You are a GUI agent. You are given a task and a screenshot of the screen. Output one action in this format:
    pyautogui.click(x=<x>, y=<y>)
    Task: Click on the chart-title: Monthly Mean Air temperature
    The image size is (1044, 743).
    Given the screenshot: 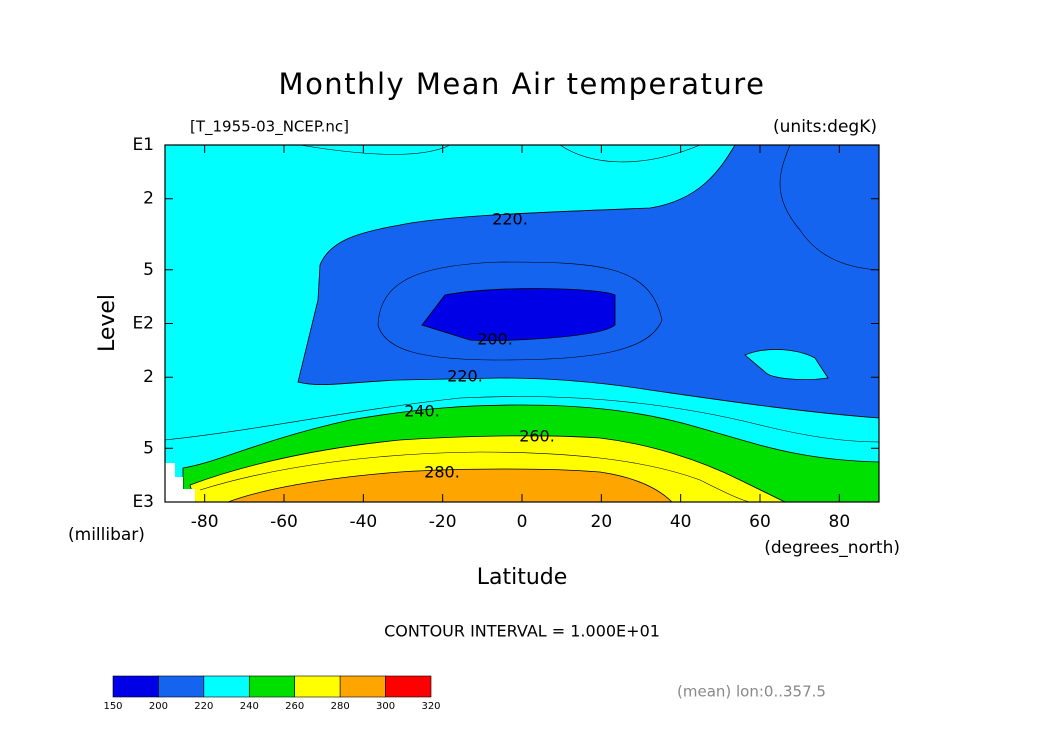 What is the action you would take?
    pyautogui.click(x=522, y=84)
    